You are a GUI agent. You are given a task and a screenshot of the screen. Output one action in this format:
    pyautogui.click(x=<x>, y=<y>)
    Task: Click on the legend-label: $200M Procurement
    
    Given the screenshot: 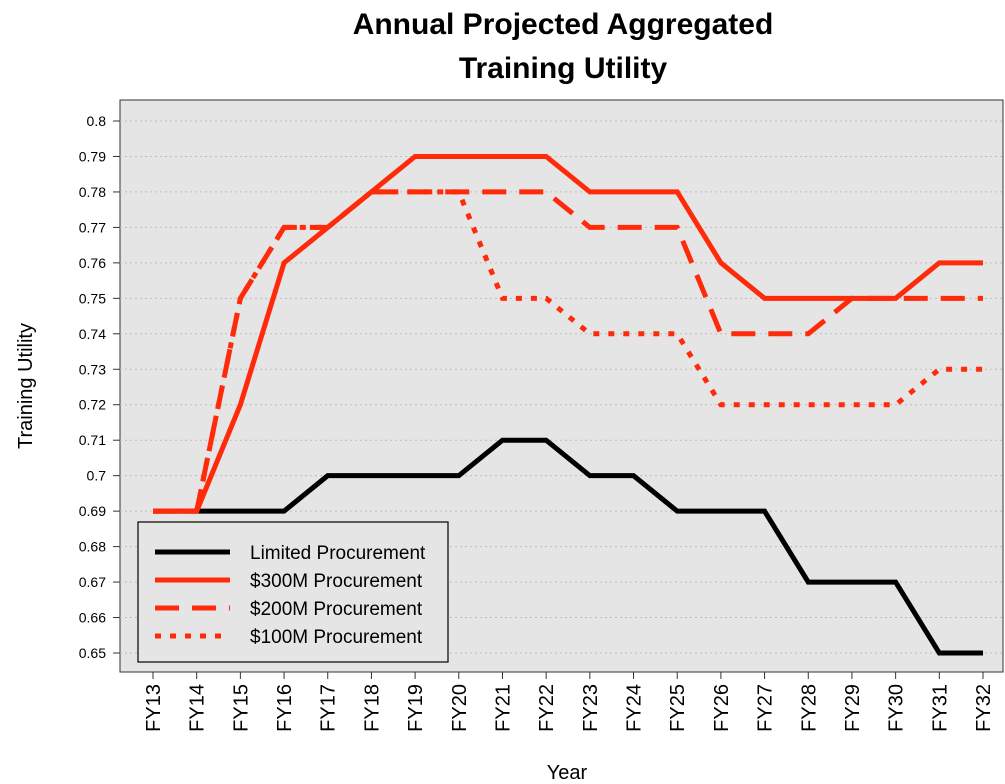 What is the action you would take?
    pyautogui.click(x=336, y=609)
    